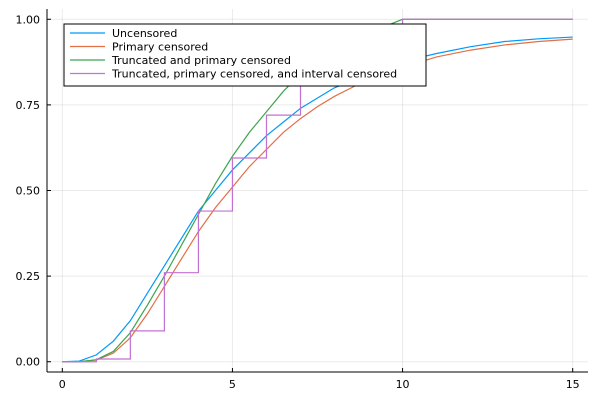 Image resolution: width=600 pixels, height=400 pixels. I want to click on legend-label: Truncated and primary censored, so click(201, 60).